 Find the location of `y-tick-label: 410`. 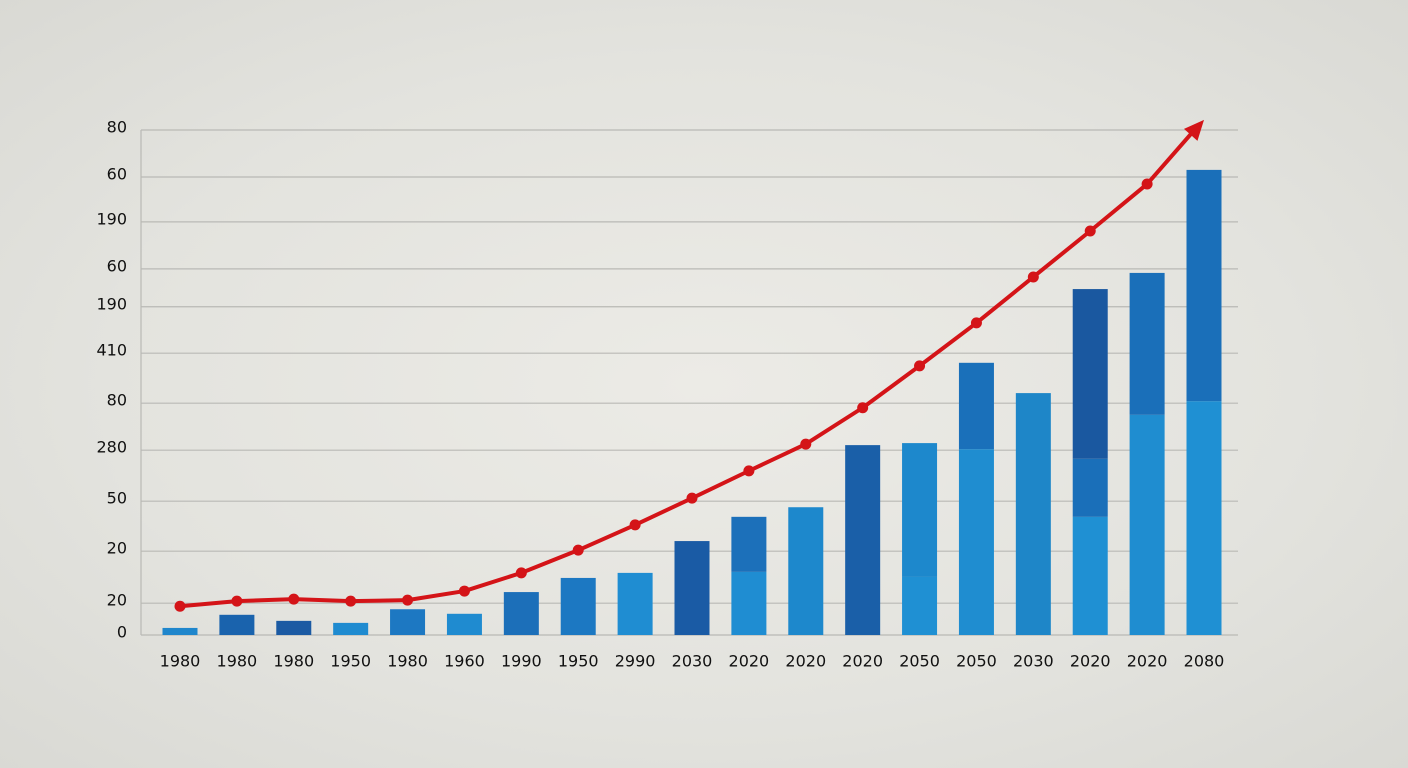

y-tick-label: 410 is located at coordinates (111, 350).